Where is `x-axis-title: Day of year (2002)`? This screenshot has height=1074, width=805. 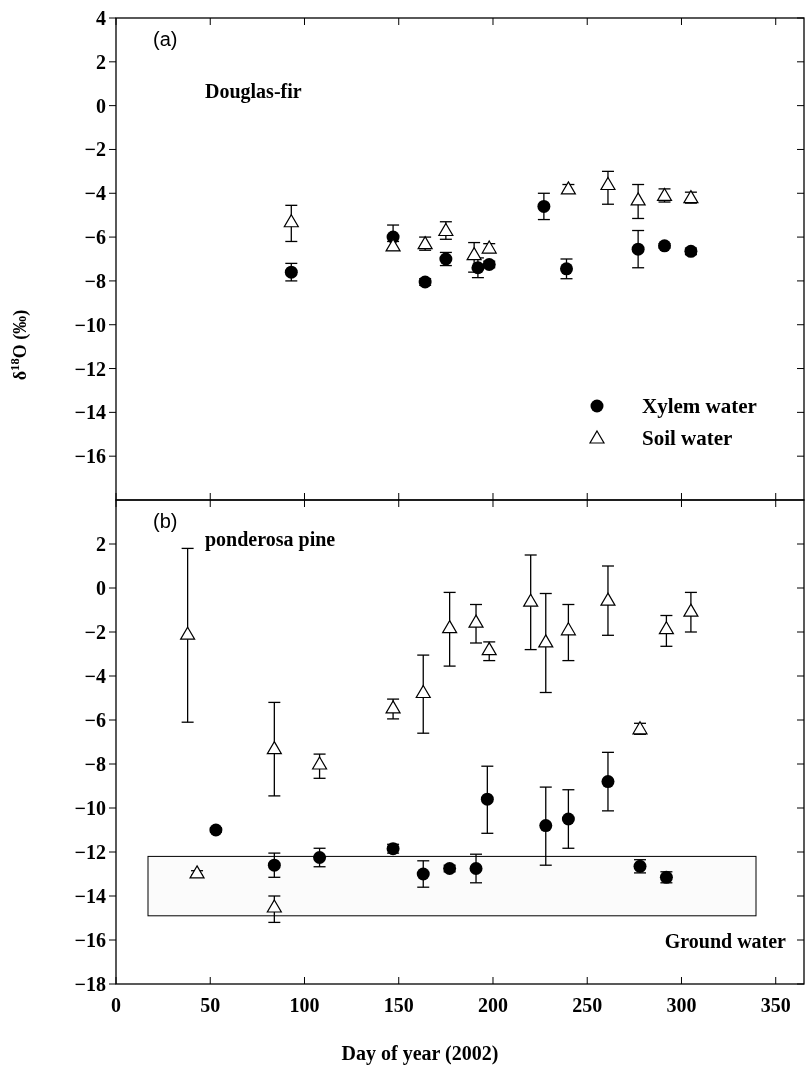 x-axis-title: Day of year (2002) is located at coordinates (420, 1053).